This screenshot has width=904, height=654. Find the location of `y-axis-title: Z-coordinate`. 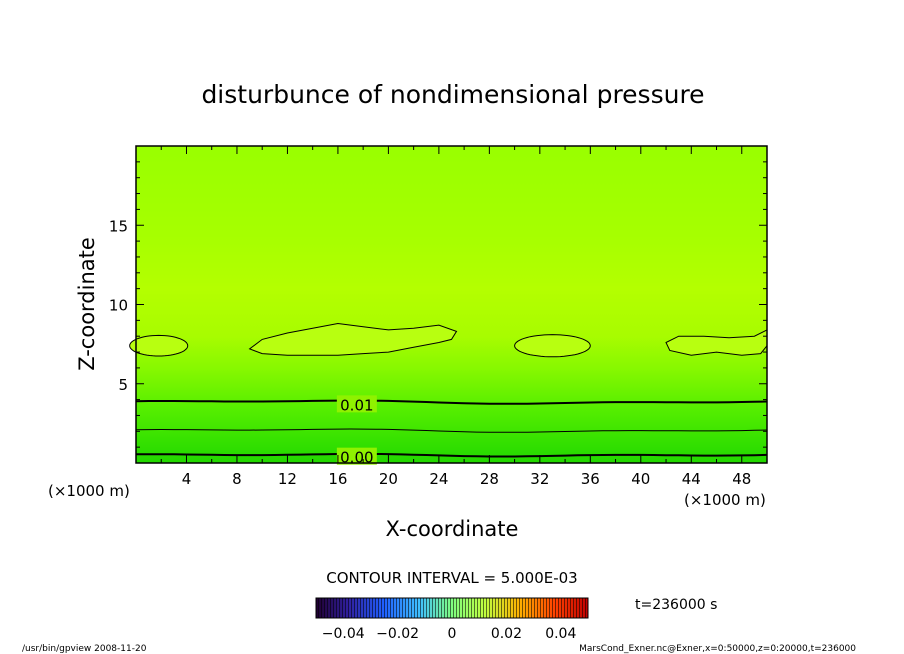

y-axis-title: Z-coordinate is located at coordinates (87, 304).